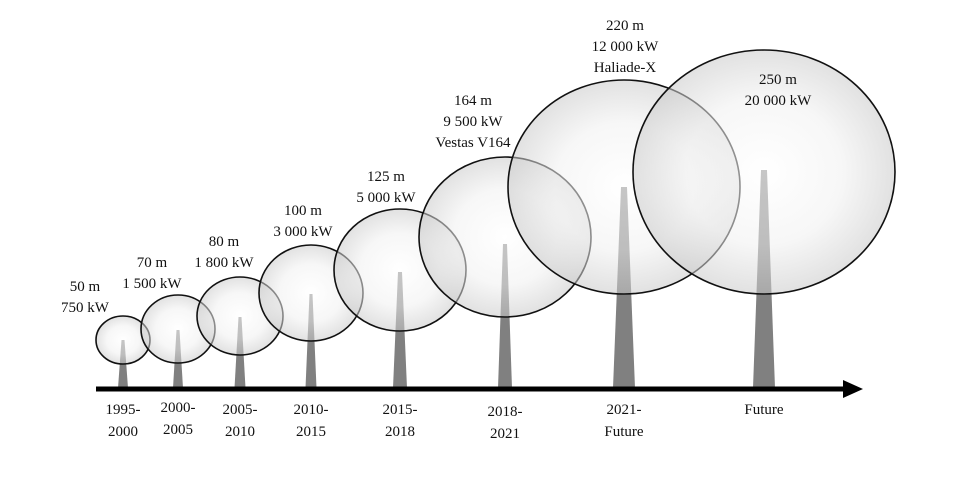  I want to click on turbine-2-diameter: 70 m, so click(152, 263).